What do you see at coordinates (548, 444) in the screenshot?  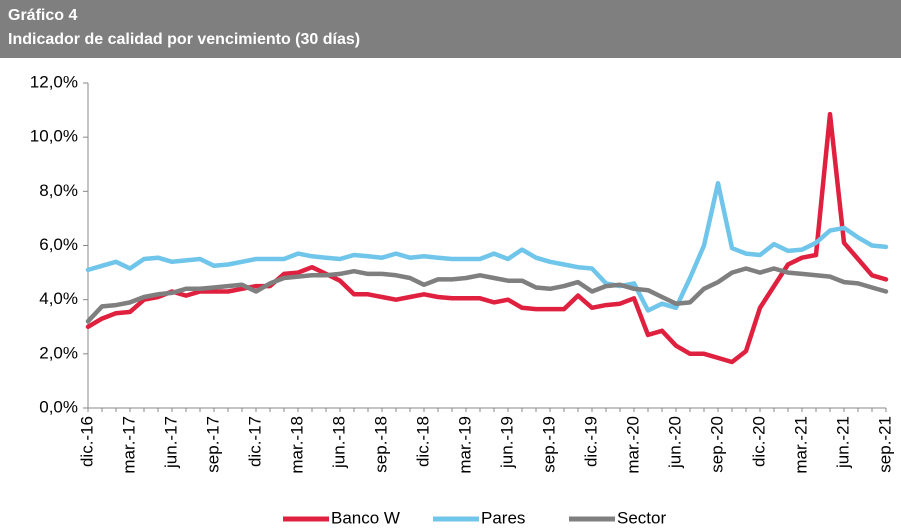 I see `x-tick-label: sep.-19` at bounding box center [548, 444].